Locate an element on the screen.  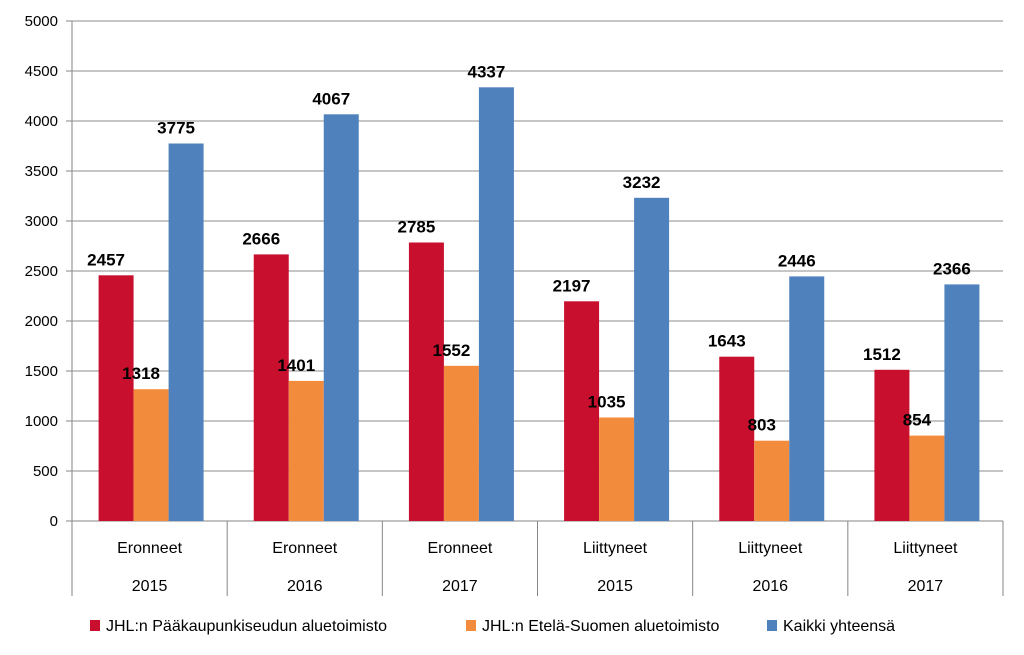
data-label: 3232 is located at coordinates (642, 182).